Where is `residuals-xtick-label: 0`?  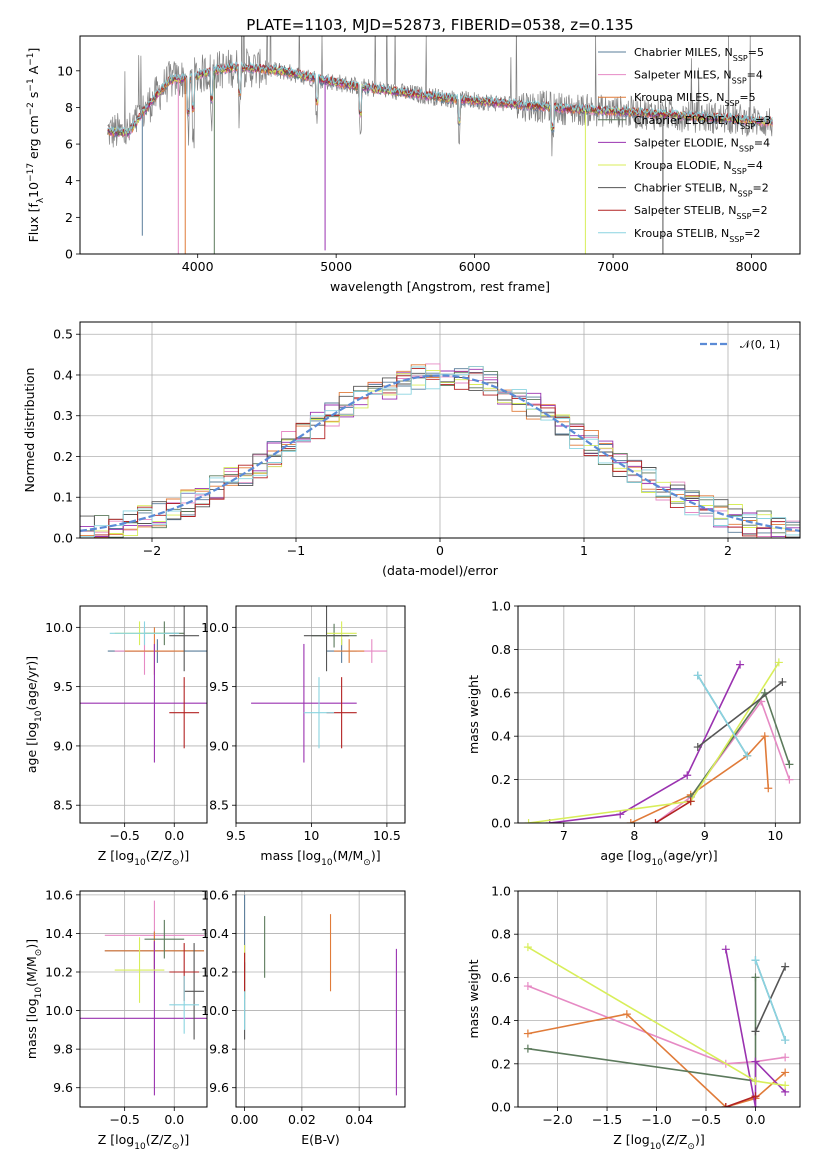
residuals-xtick-label: 0 is located at coordinates (440, 550).